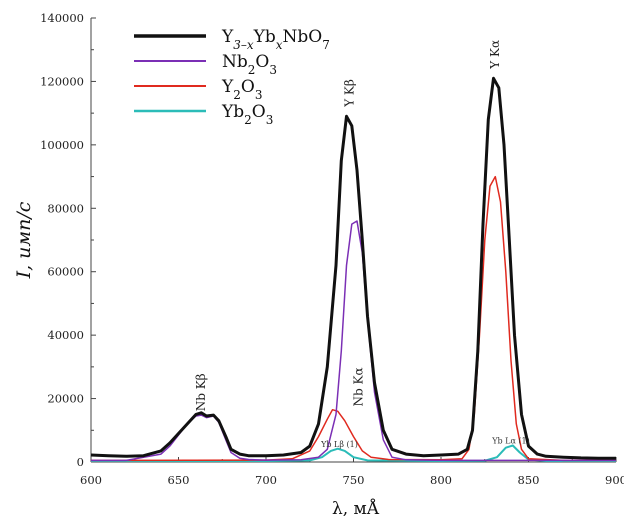 The height and width of the screenshot is (516, 624). I want to click on y-tick-label: 100000, so click(62, 145).